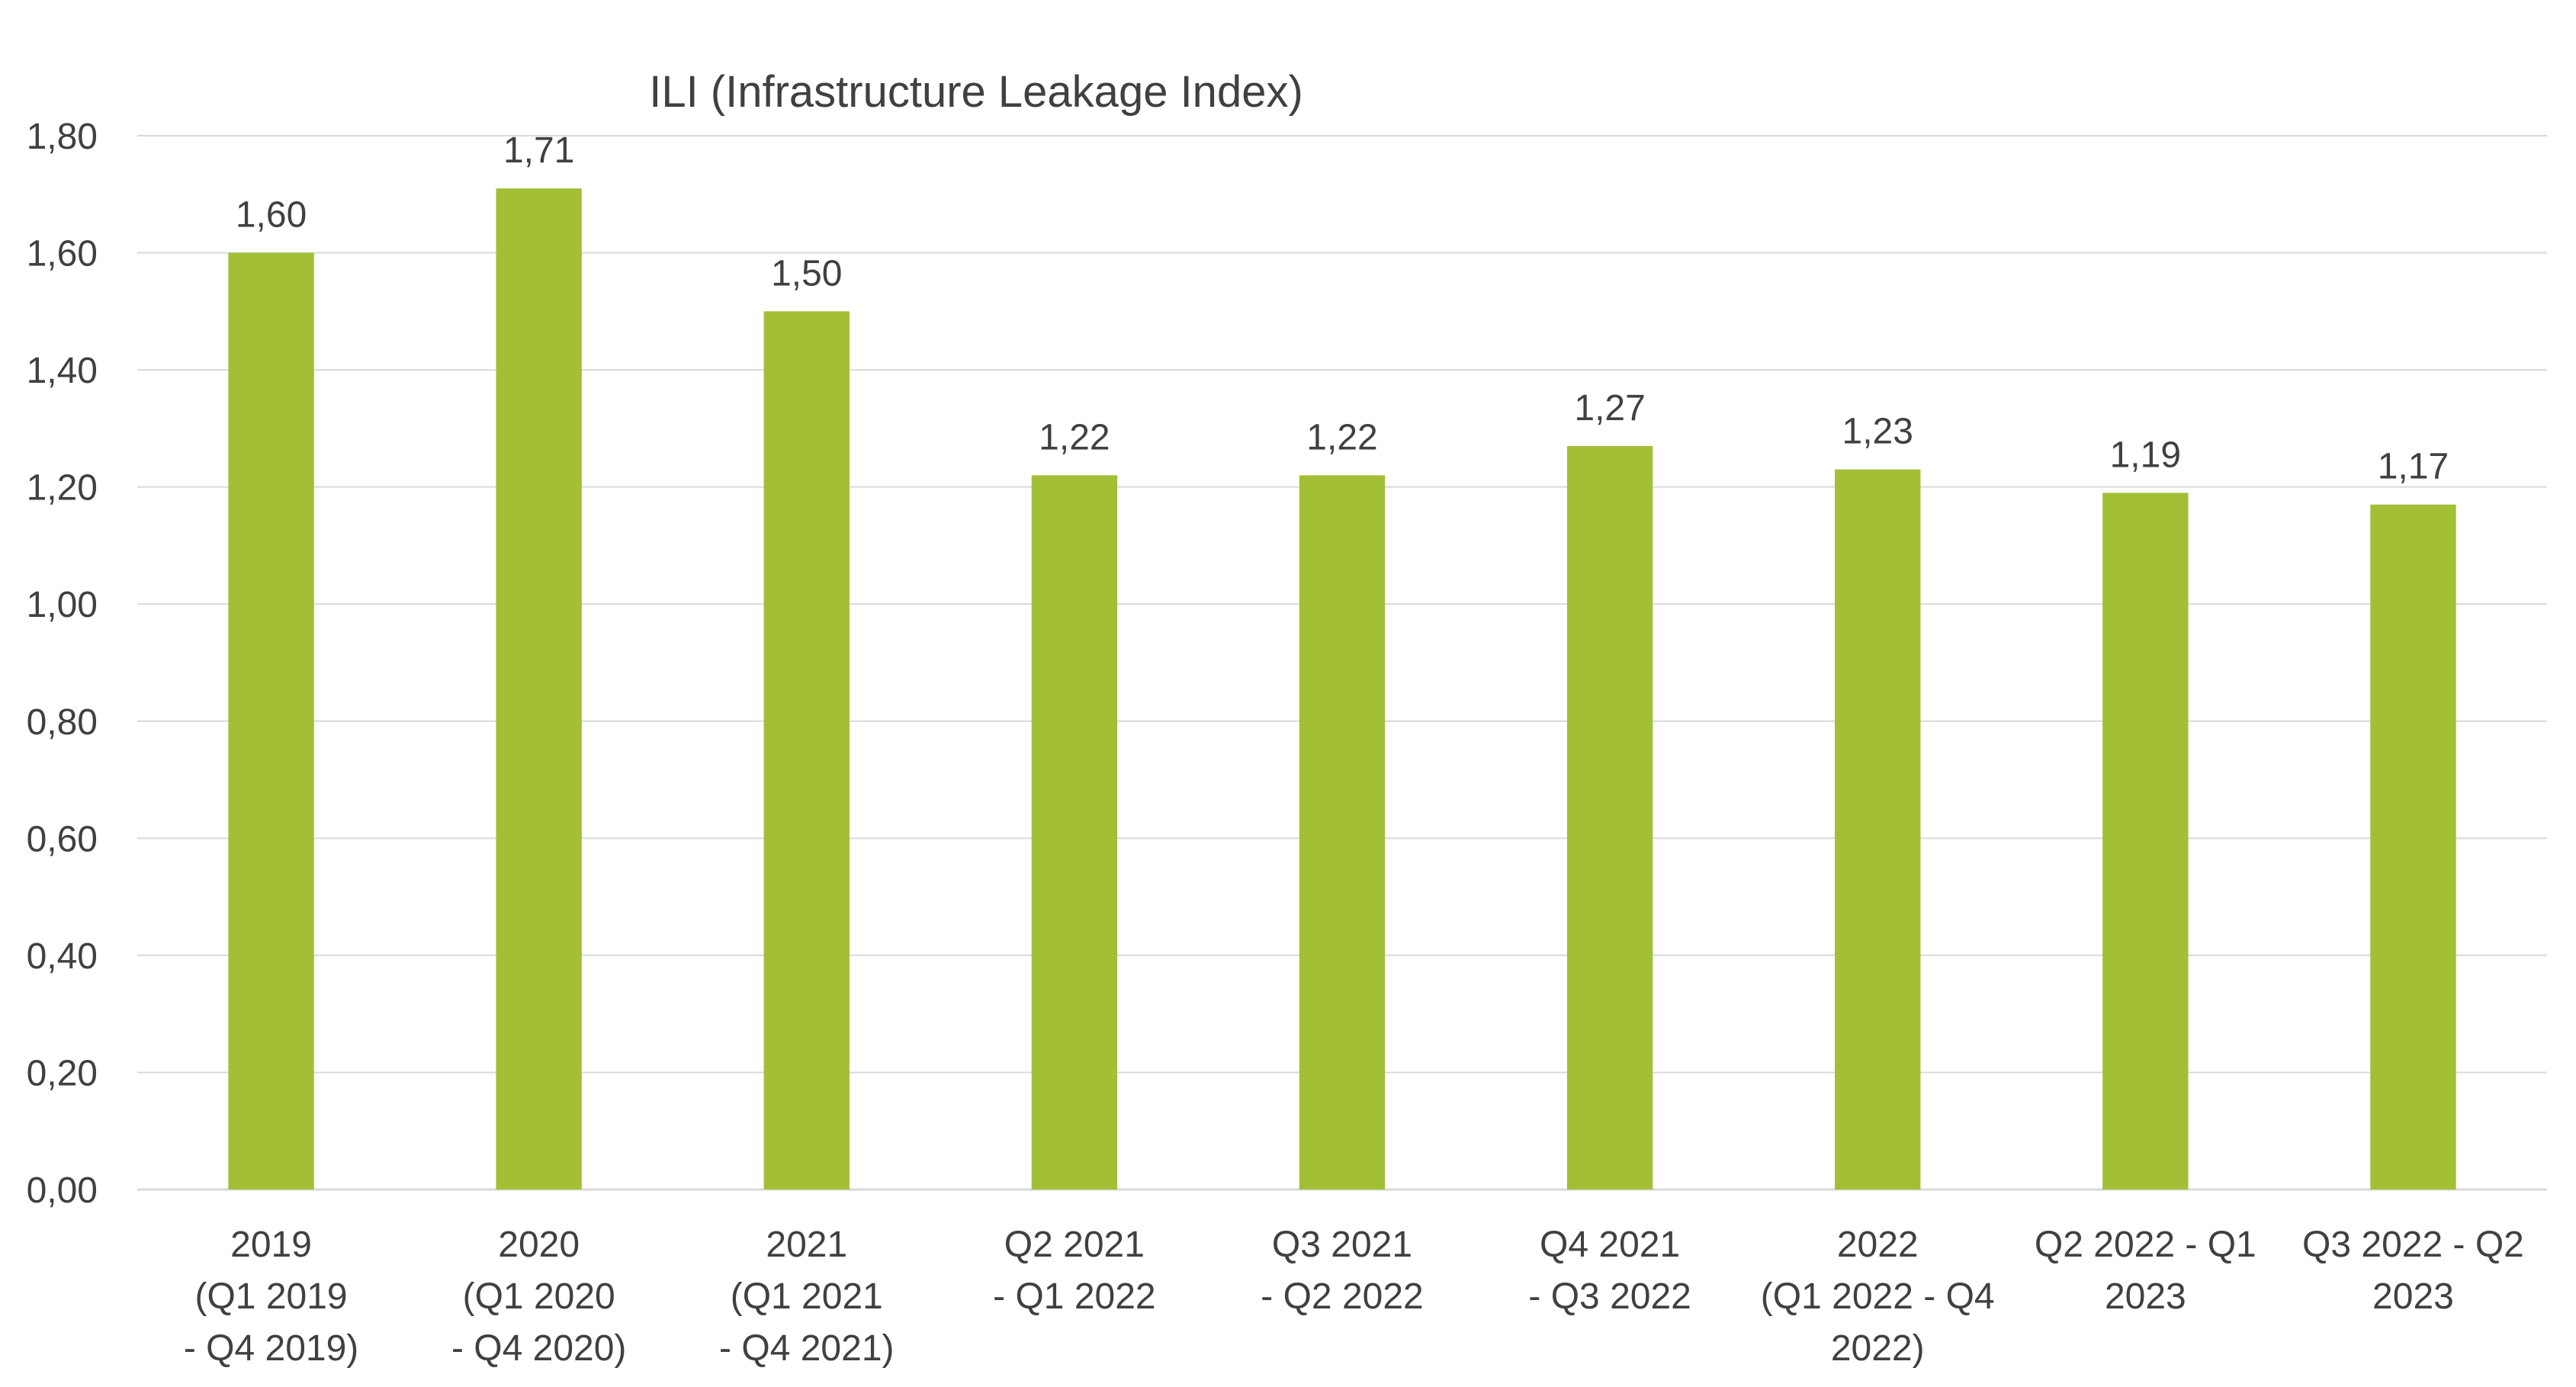 This screenshot has height=1387, width=2576. I want to click on x-tick-label: 2021 (Q1 2021 - Q4 2021), so click(806, 1297).